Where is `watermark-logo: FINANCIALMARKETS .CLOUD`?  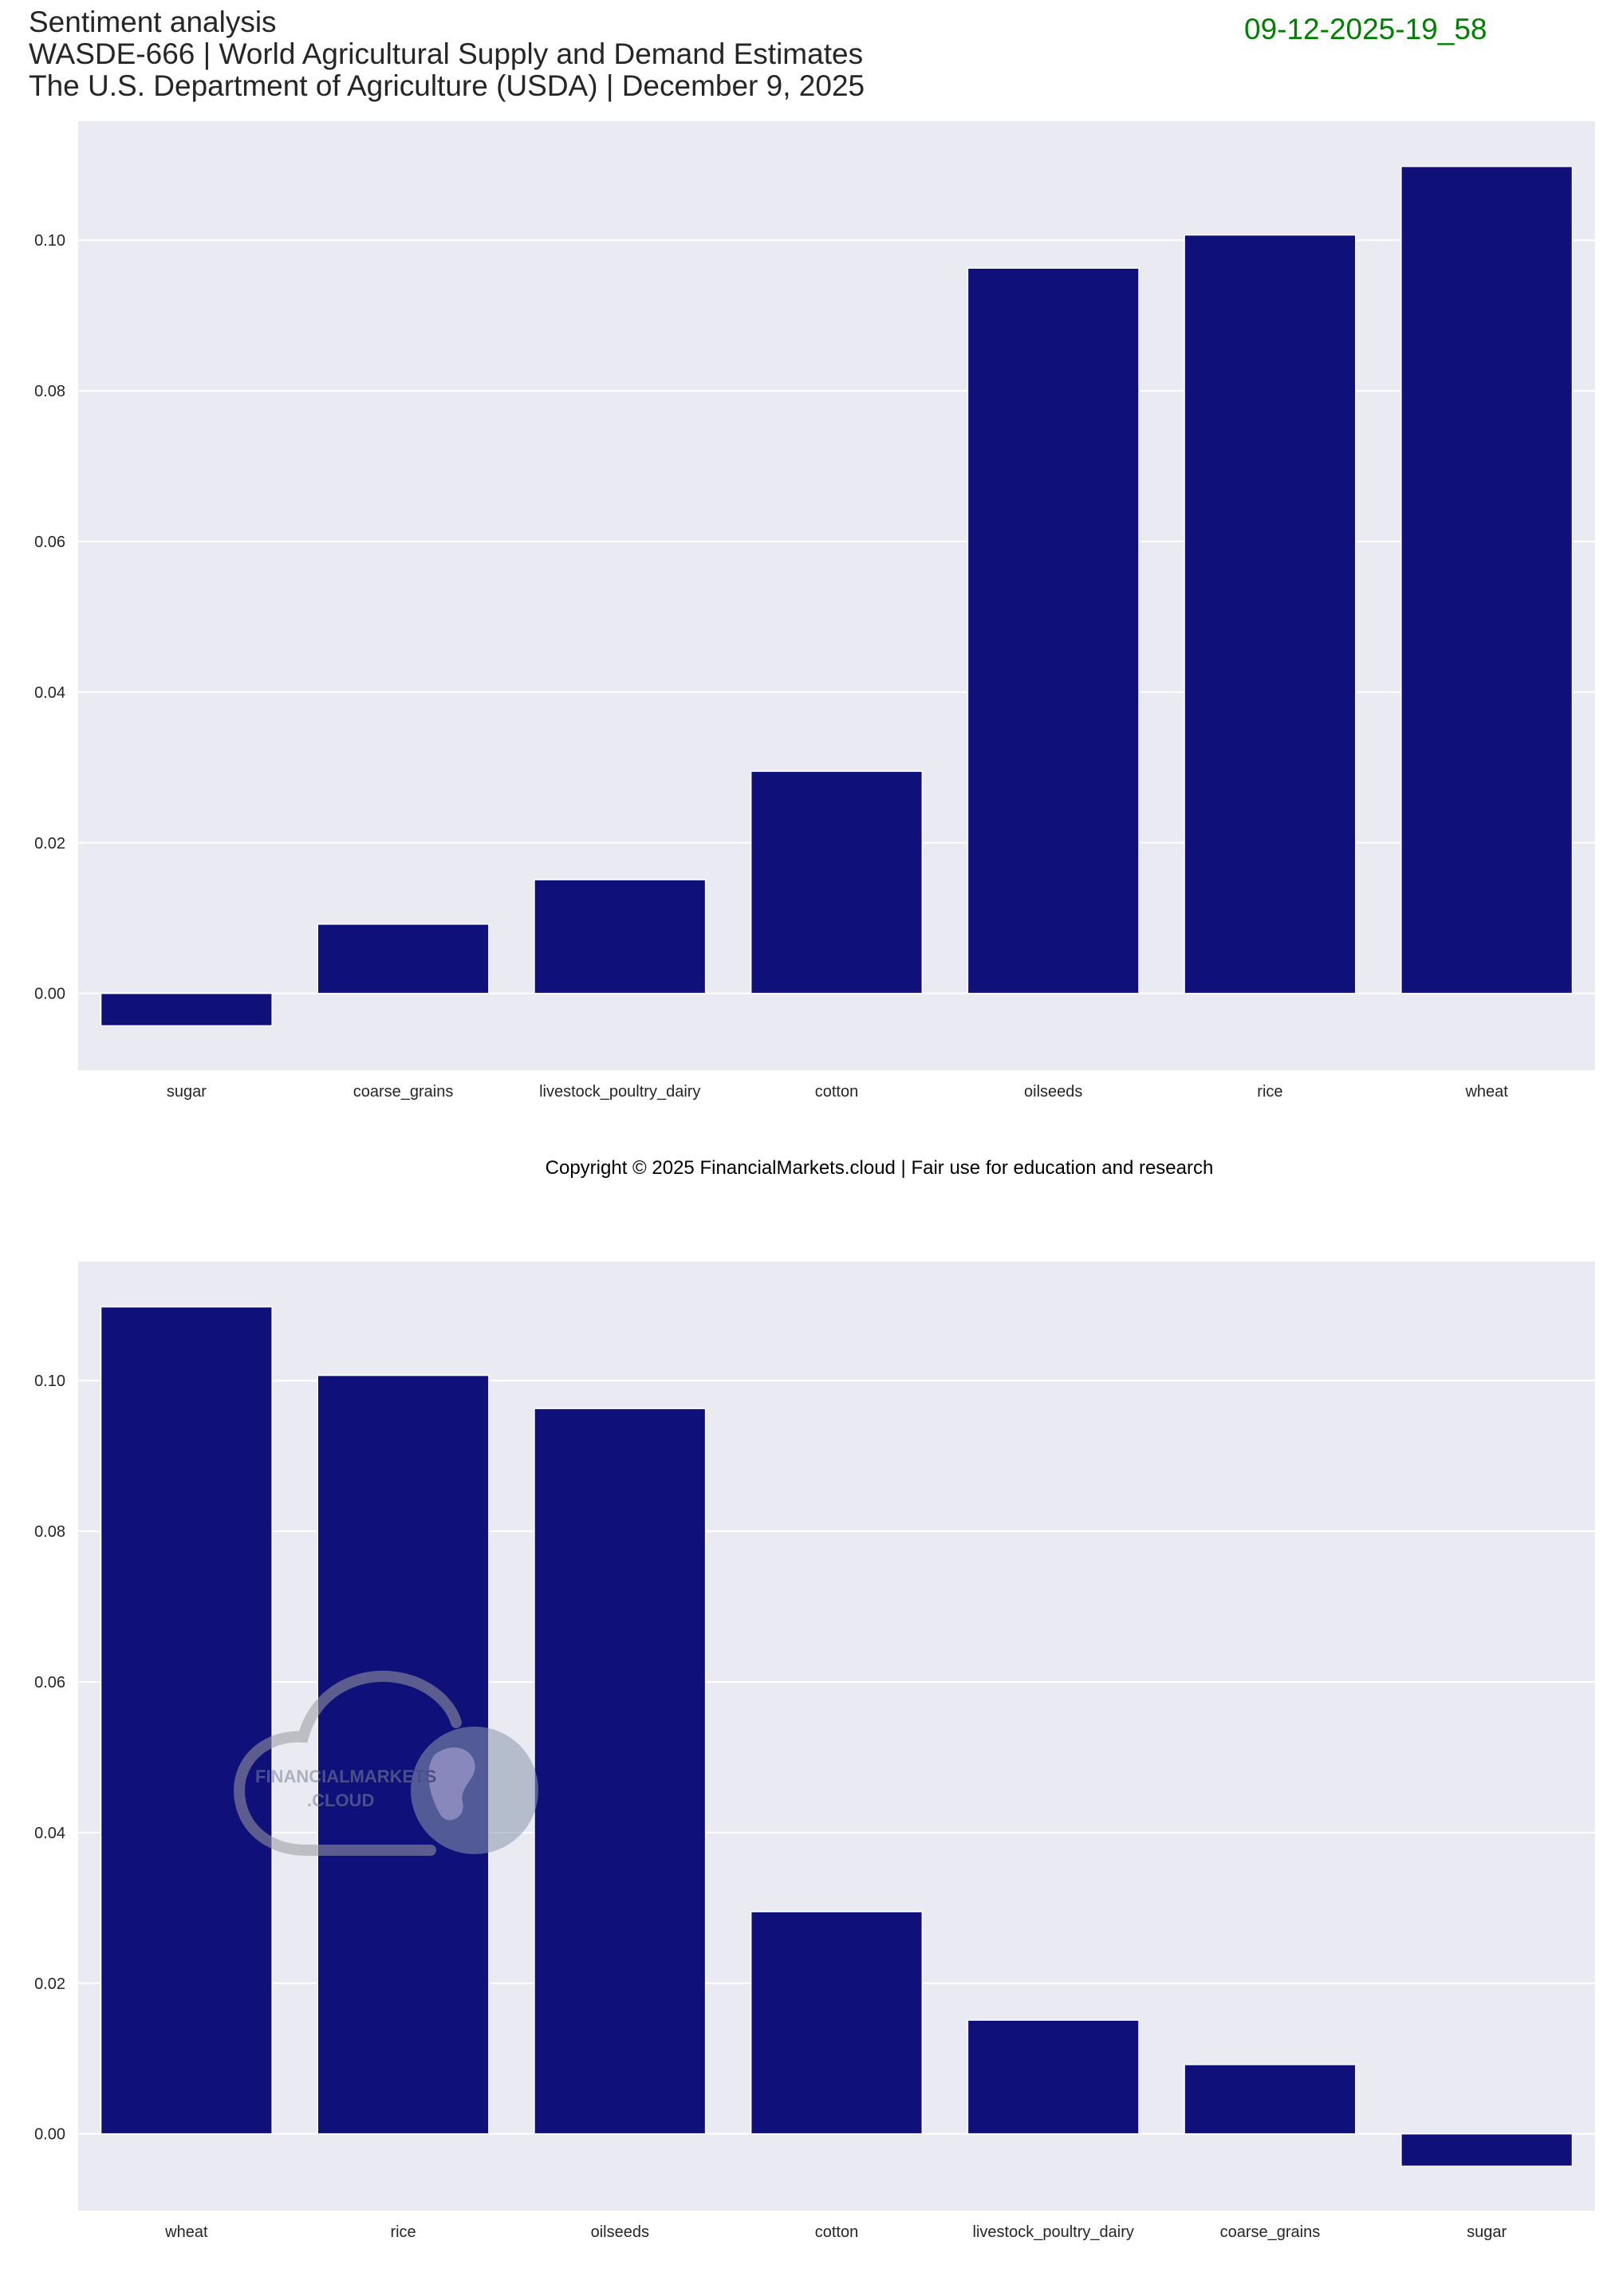 watermark-logo: FINANCIALMARKETS .CLOUD is located at coordinates (390, 1772).